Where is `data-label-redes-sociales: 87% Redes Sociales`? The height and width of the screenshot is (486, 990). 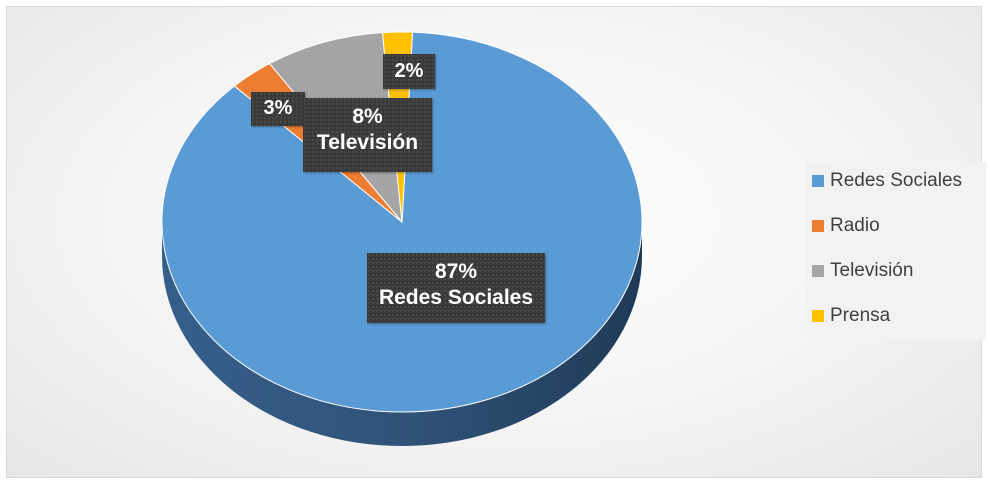 data-label-redes-sociales: 87% Redes Sociales is located at coordinates (456, 288).